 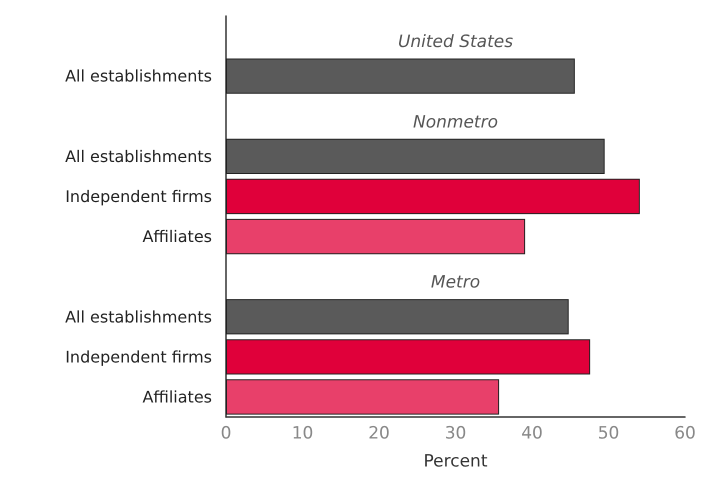 I want to click on x-tick-label: 30, so click(x=455, y=434).